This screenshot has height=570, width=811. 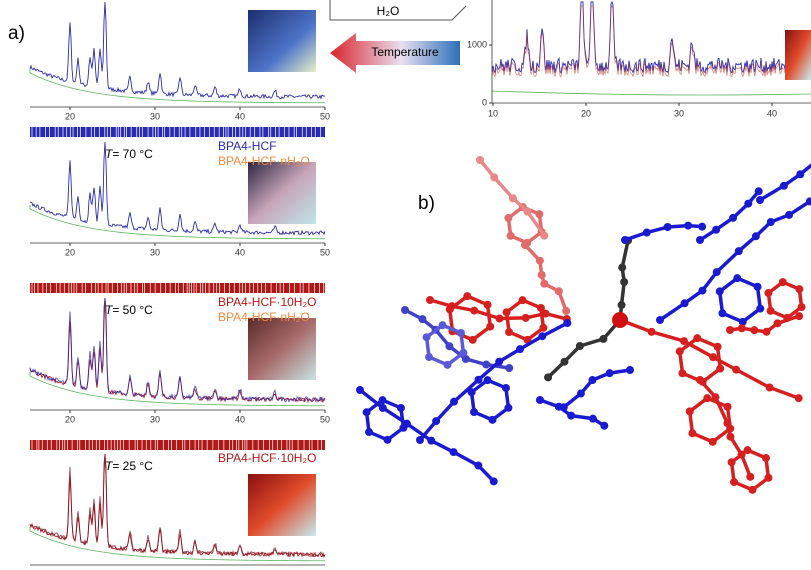 What do you see at coordinates (177, 132) in the screenshot?
I see `reflection-strip` at bounding box center [177, 132].